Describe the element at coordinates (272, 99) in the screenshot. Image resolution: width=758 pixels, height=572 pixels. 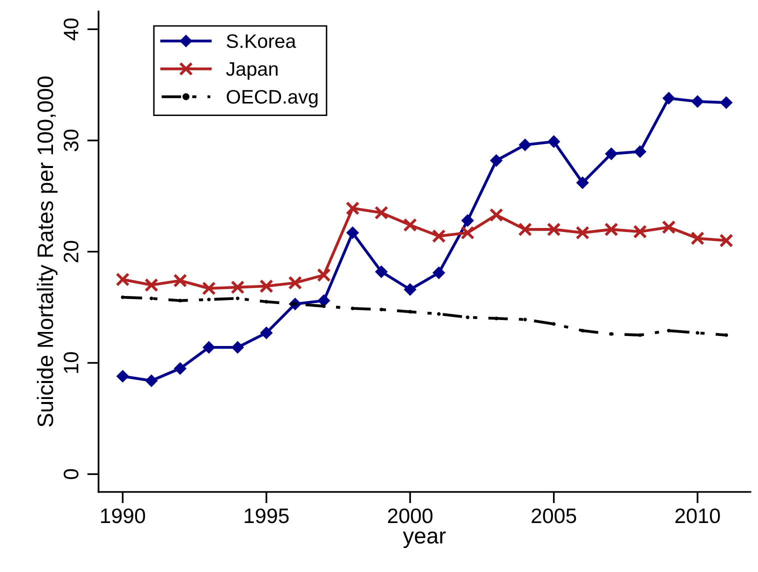
I see `legend-label: OECD.avg` at that location.